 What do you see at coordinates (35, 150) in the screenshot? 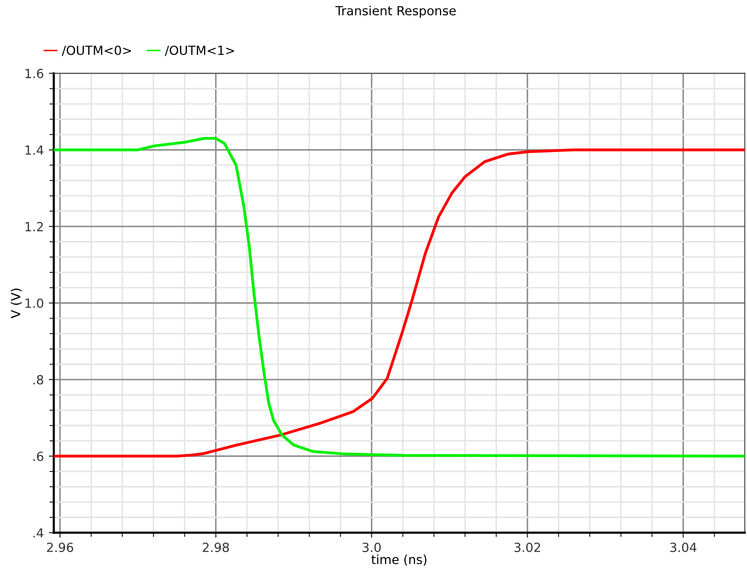
I see `y-tick-label: 1.4` at bounding box center [35, 150].